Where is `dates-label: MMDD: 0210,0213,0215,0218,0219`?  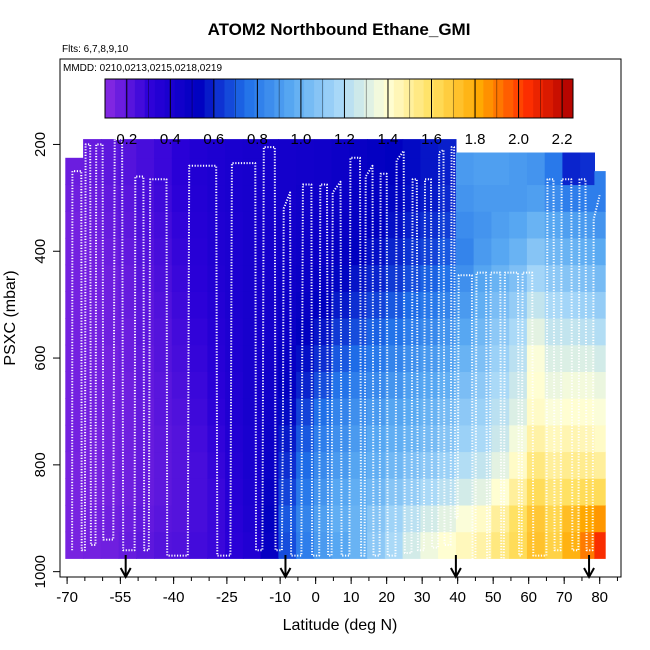 dates-label: MMDD: 0210,0213,0215,0218,0219 is located at coordinates (142, 68).